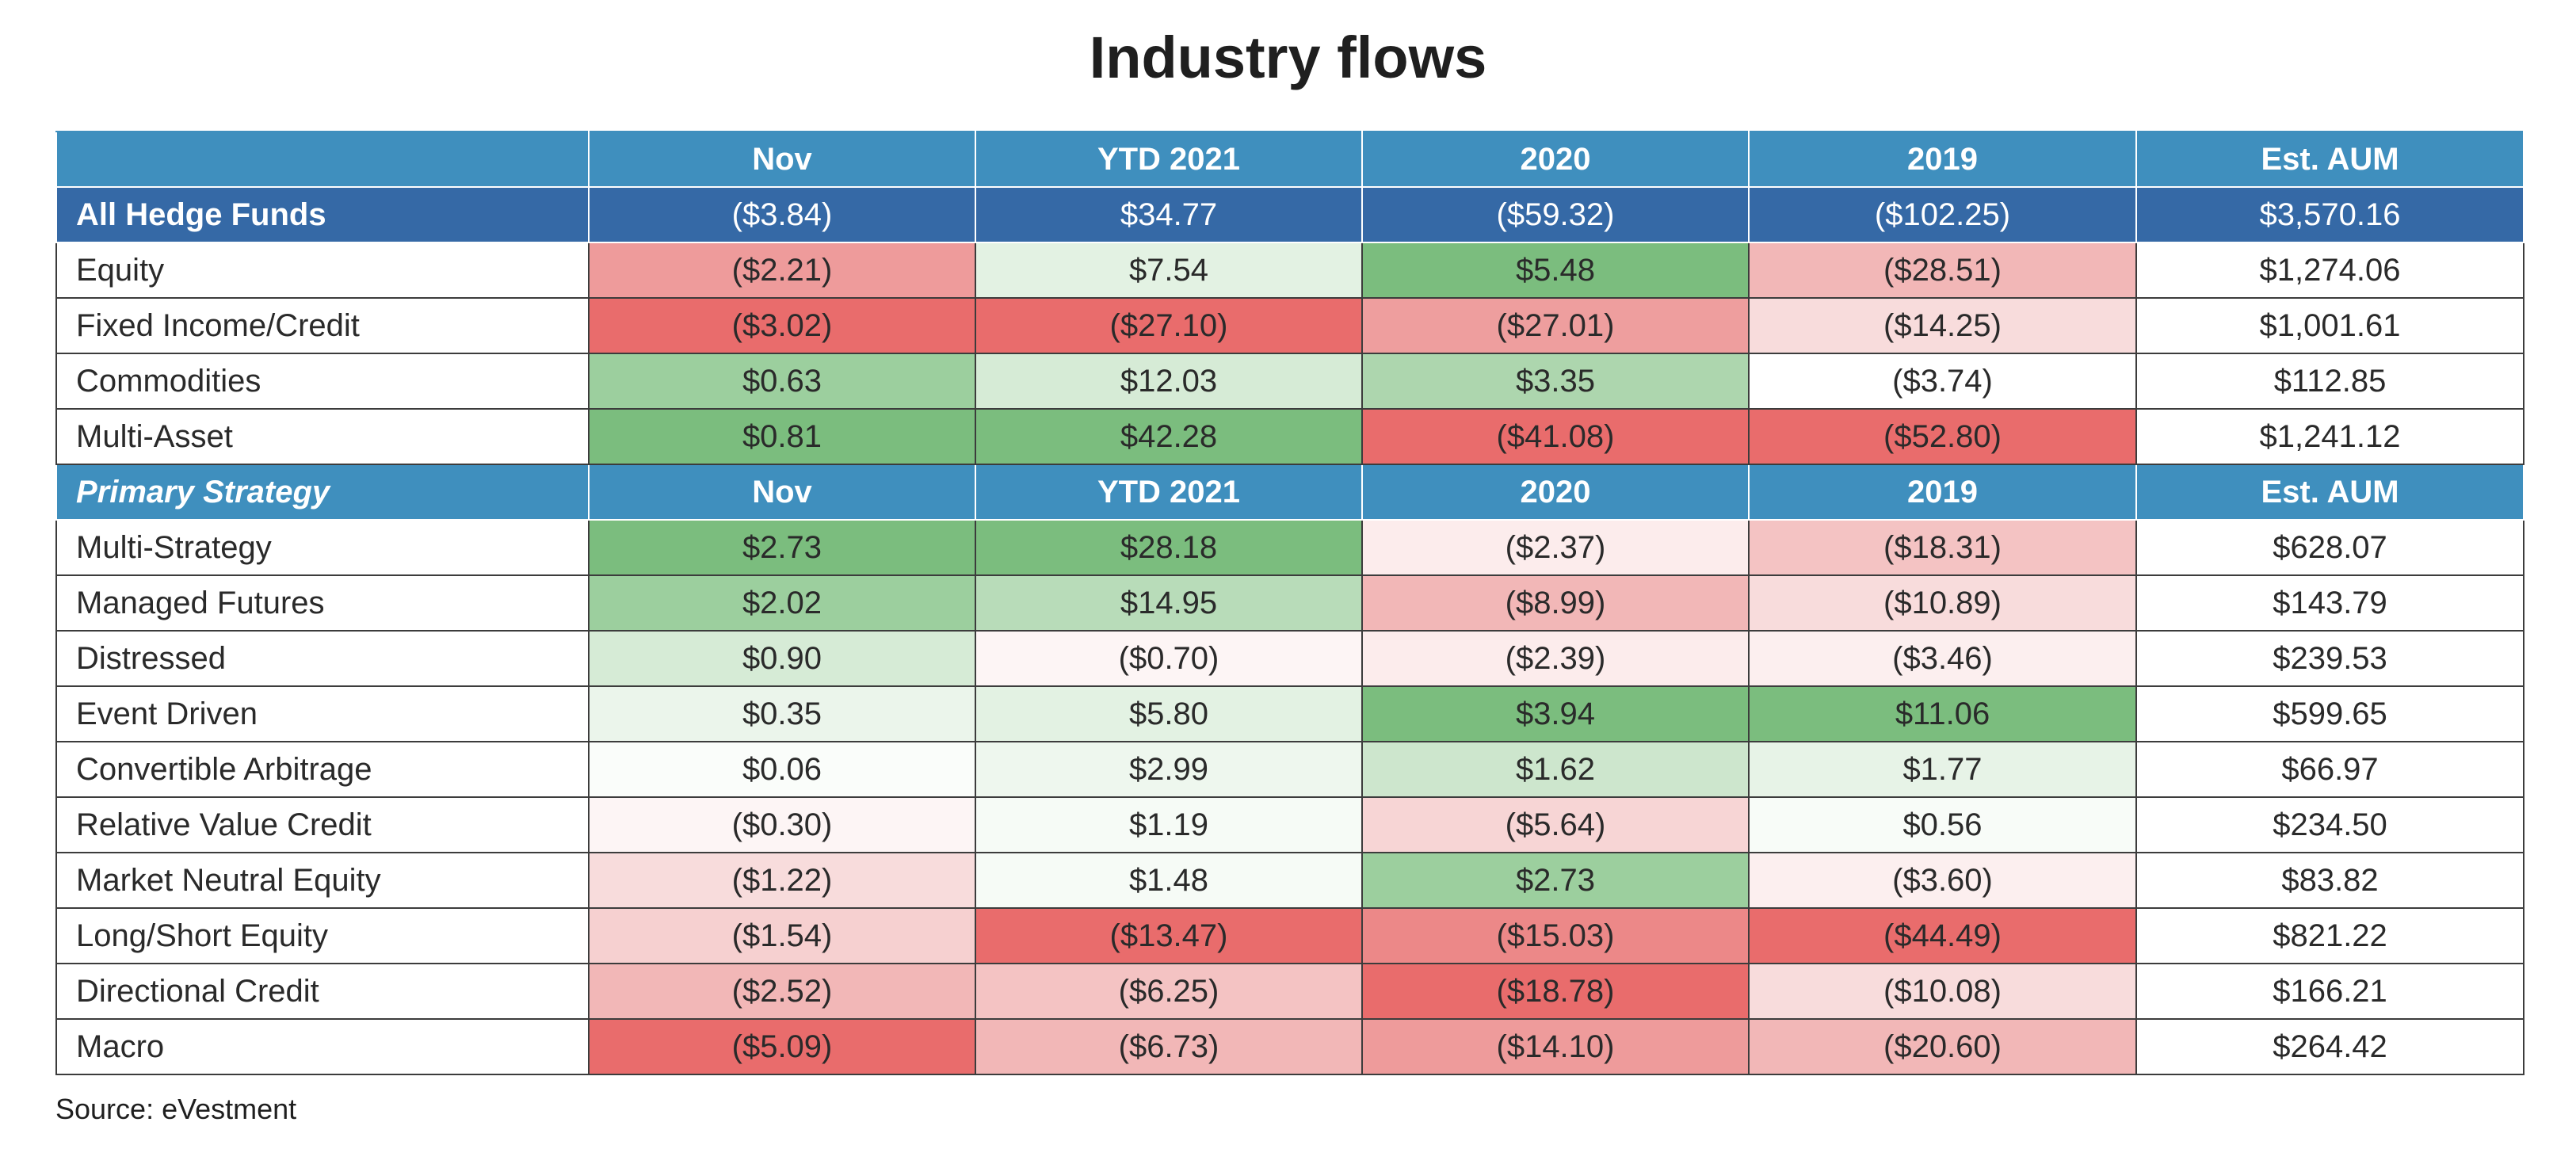  I want to click on strategy-header-label: Primary Strategy, so click(322, 492).